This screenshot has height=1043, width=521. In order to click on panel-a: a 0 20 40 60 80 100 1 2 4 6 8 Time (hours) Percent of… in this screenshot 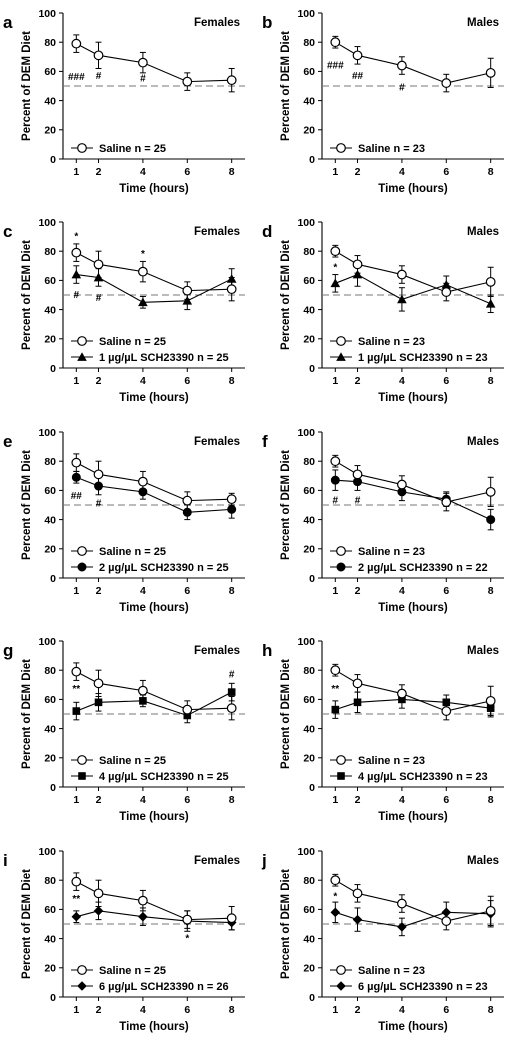, I will do `click(124, 101)`.